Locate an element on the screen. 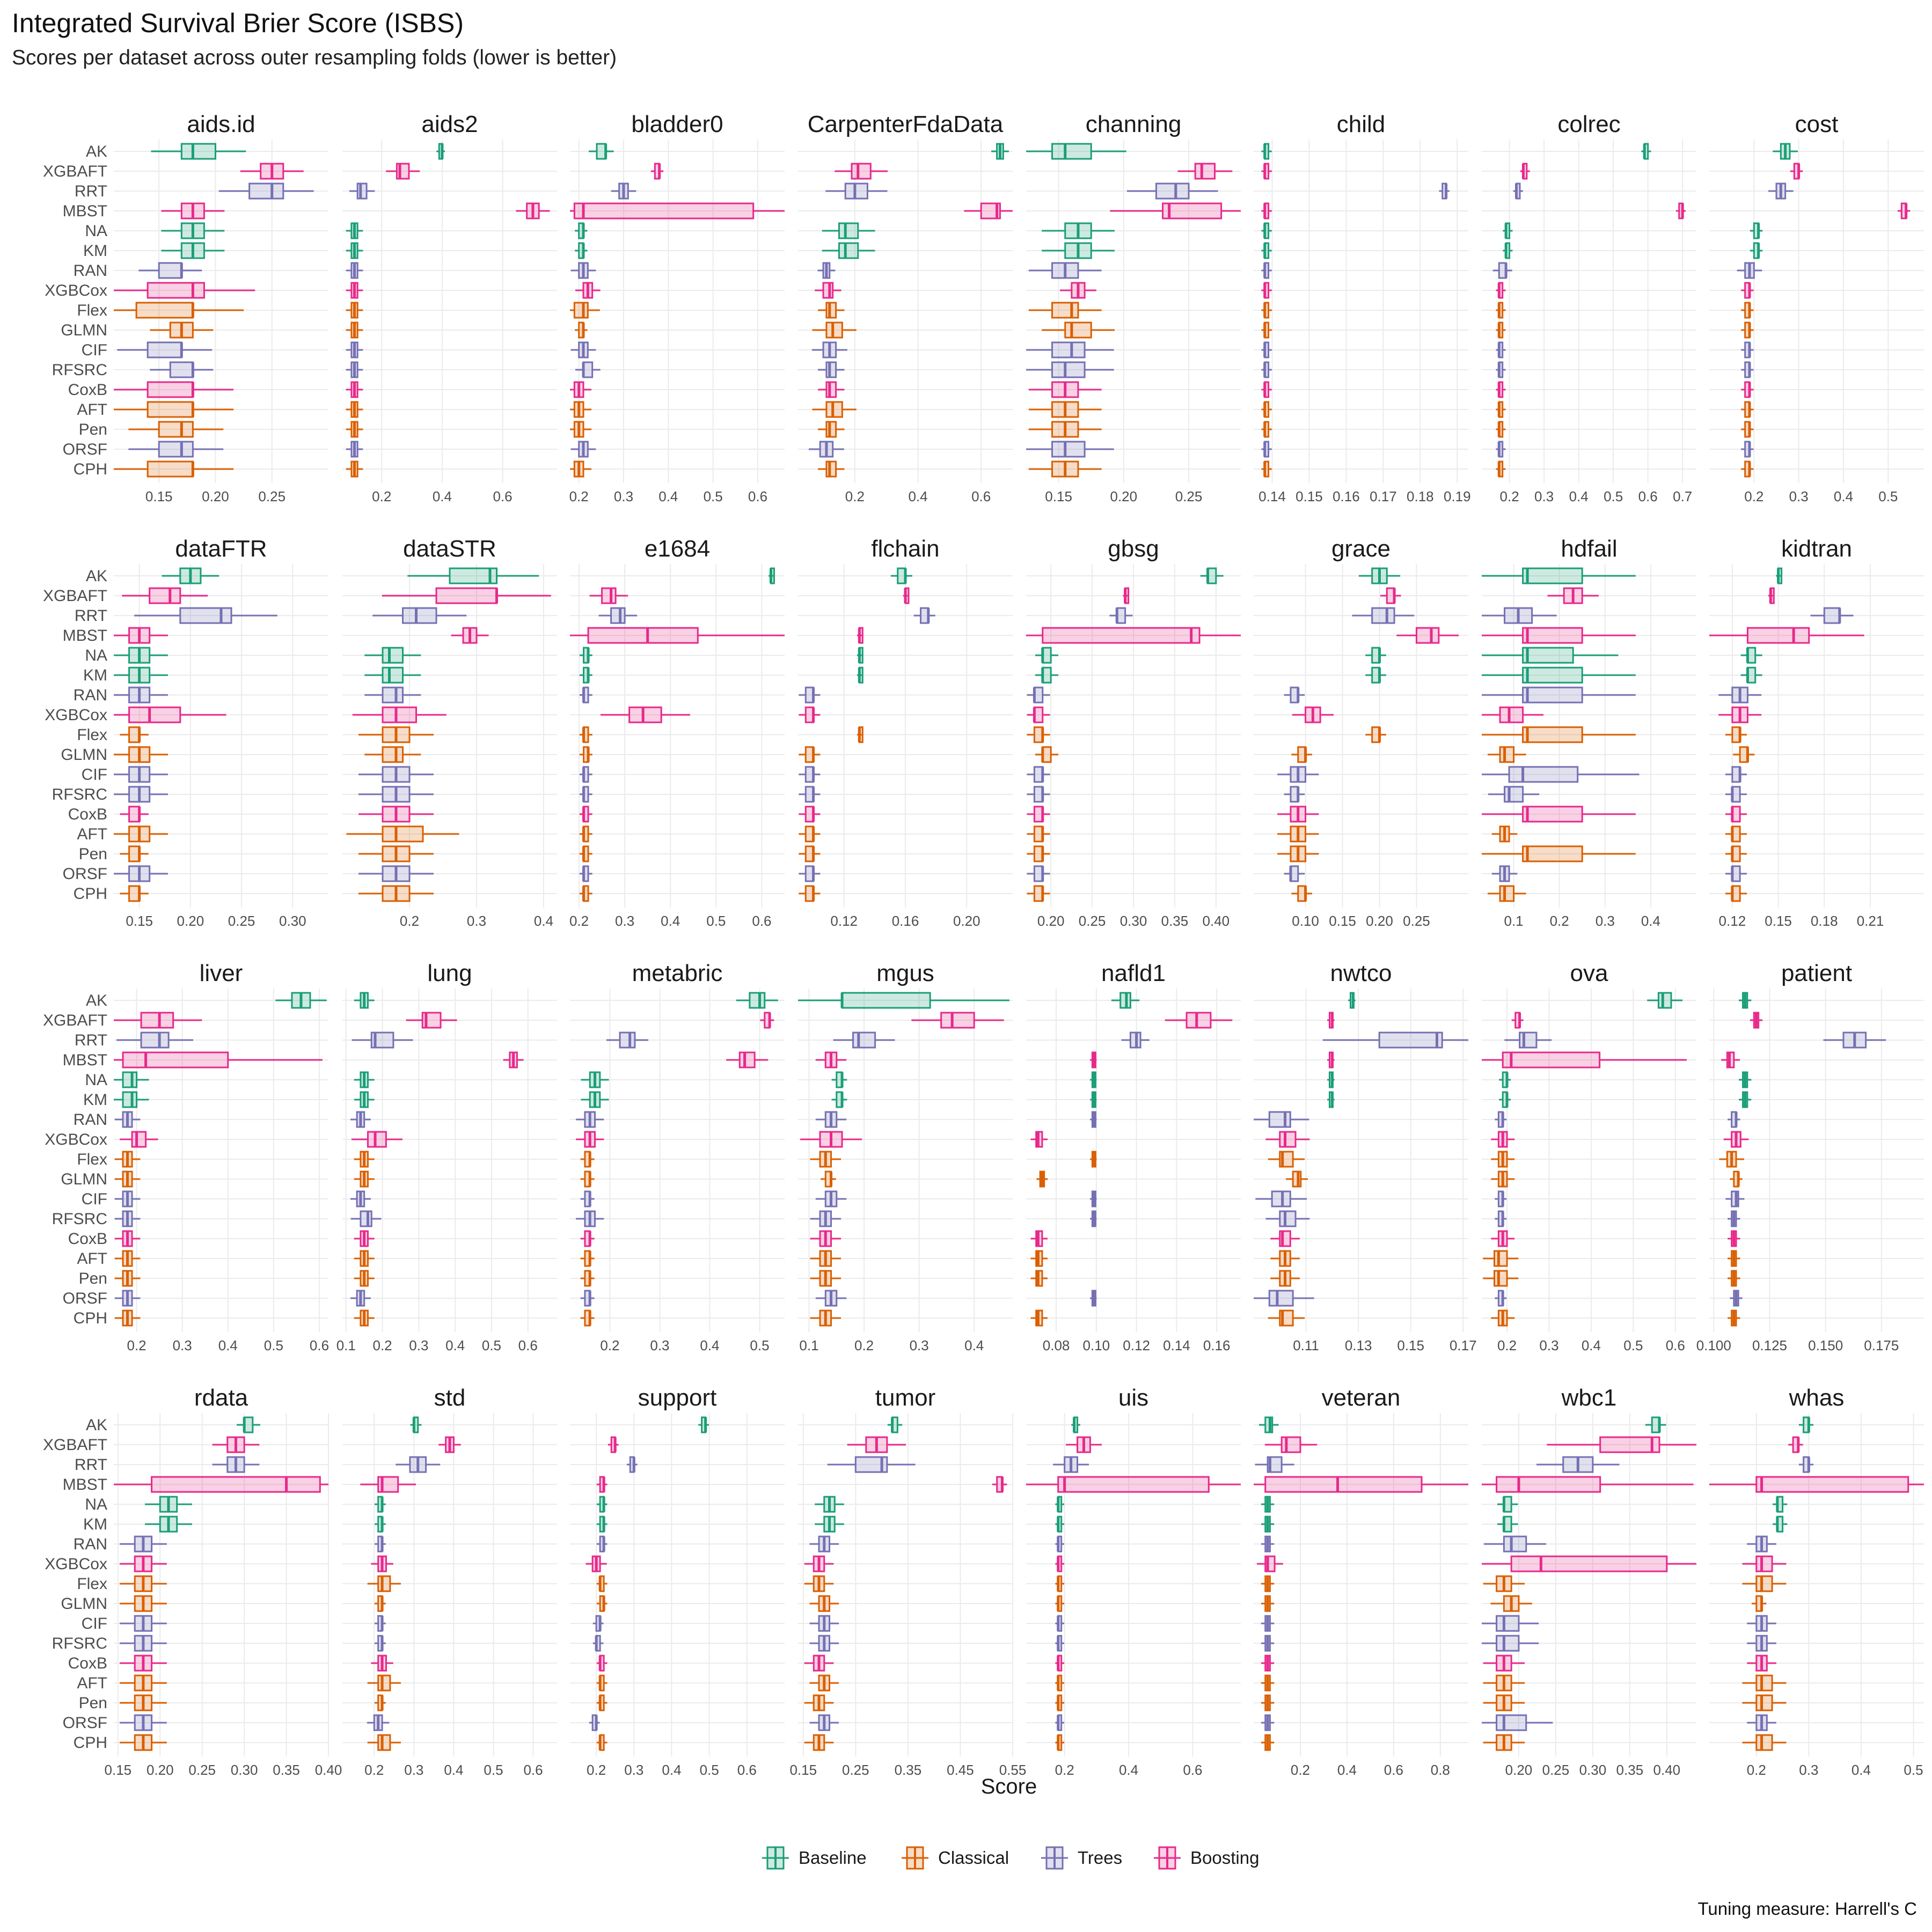 Image resolution: width=1932 pixels, height=1932 pixels. x-tick-label: 0.30 is located at coordinates (244, 1770).